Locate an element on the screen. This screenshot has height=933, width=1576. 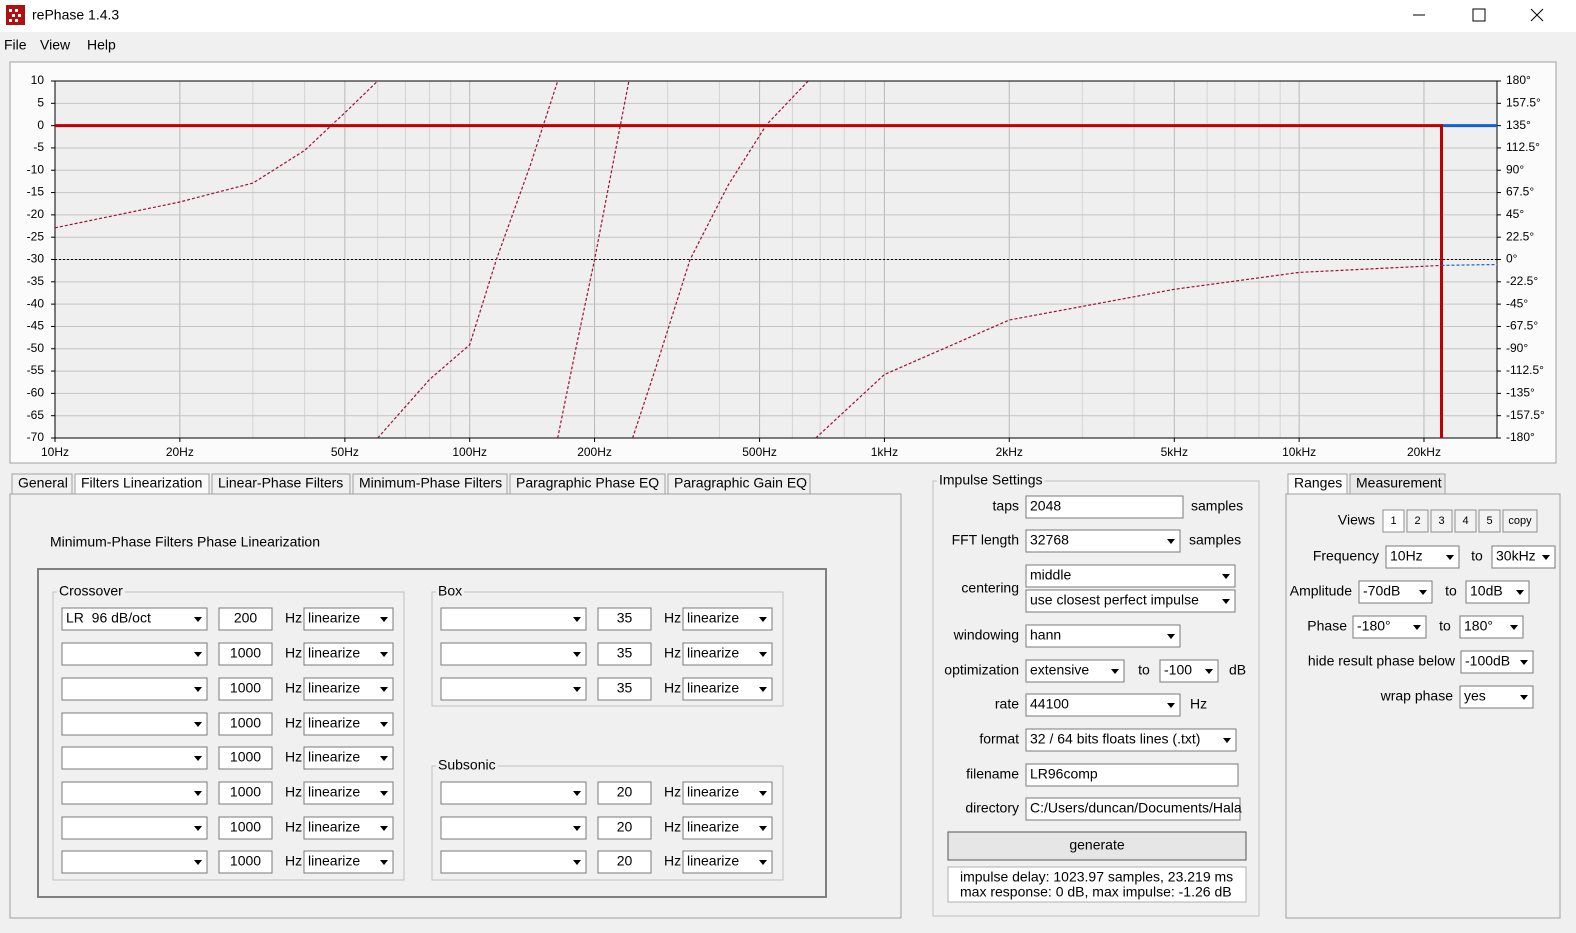
menu-item: Help is located at coordinates (101, 45).